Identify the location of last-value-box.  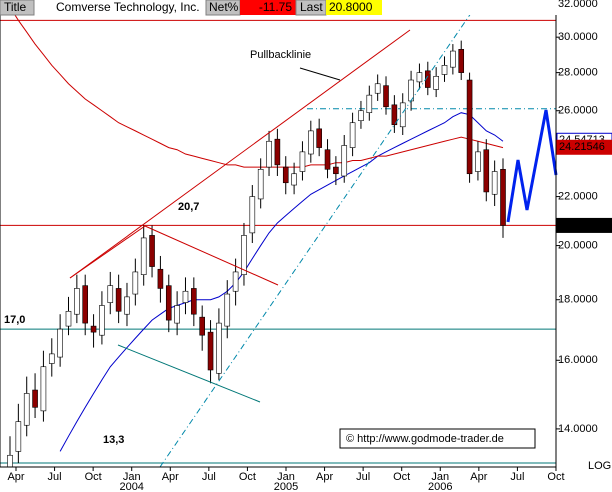
(354, 7).